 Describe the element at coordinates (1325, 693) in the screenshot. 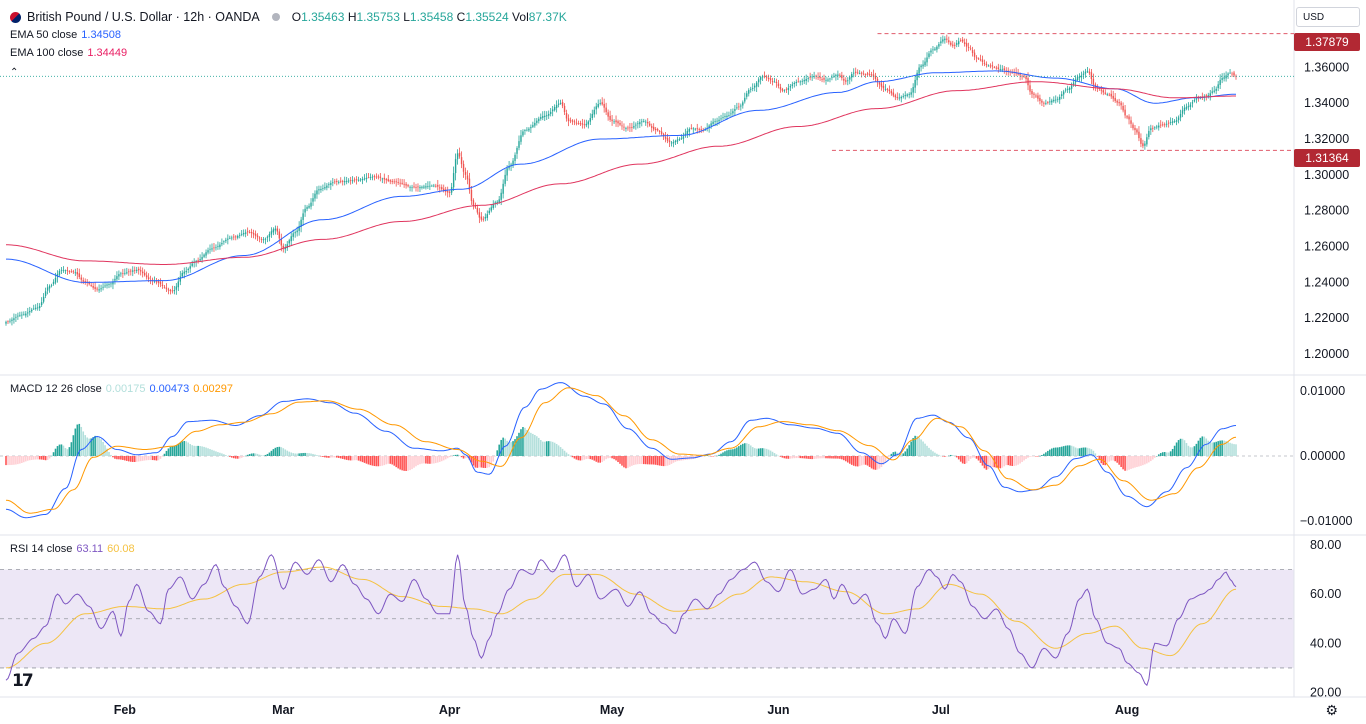

I see `rsi-axis-tick: 20.00` at that location.